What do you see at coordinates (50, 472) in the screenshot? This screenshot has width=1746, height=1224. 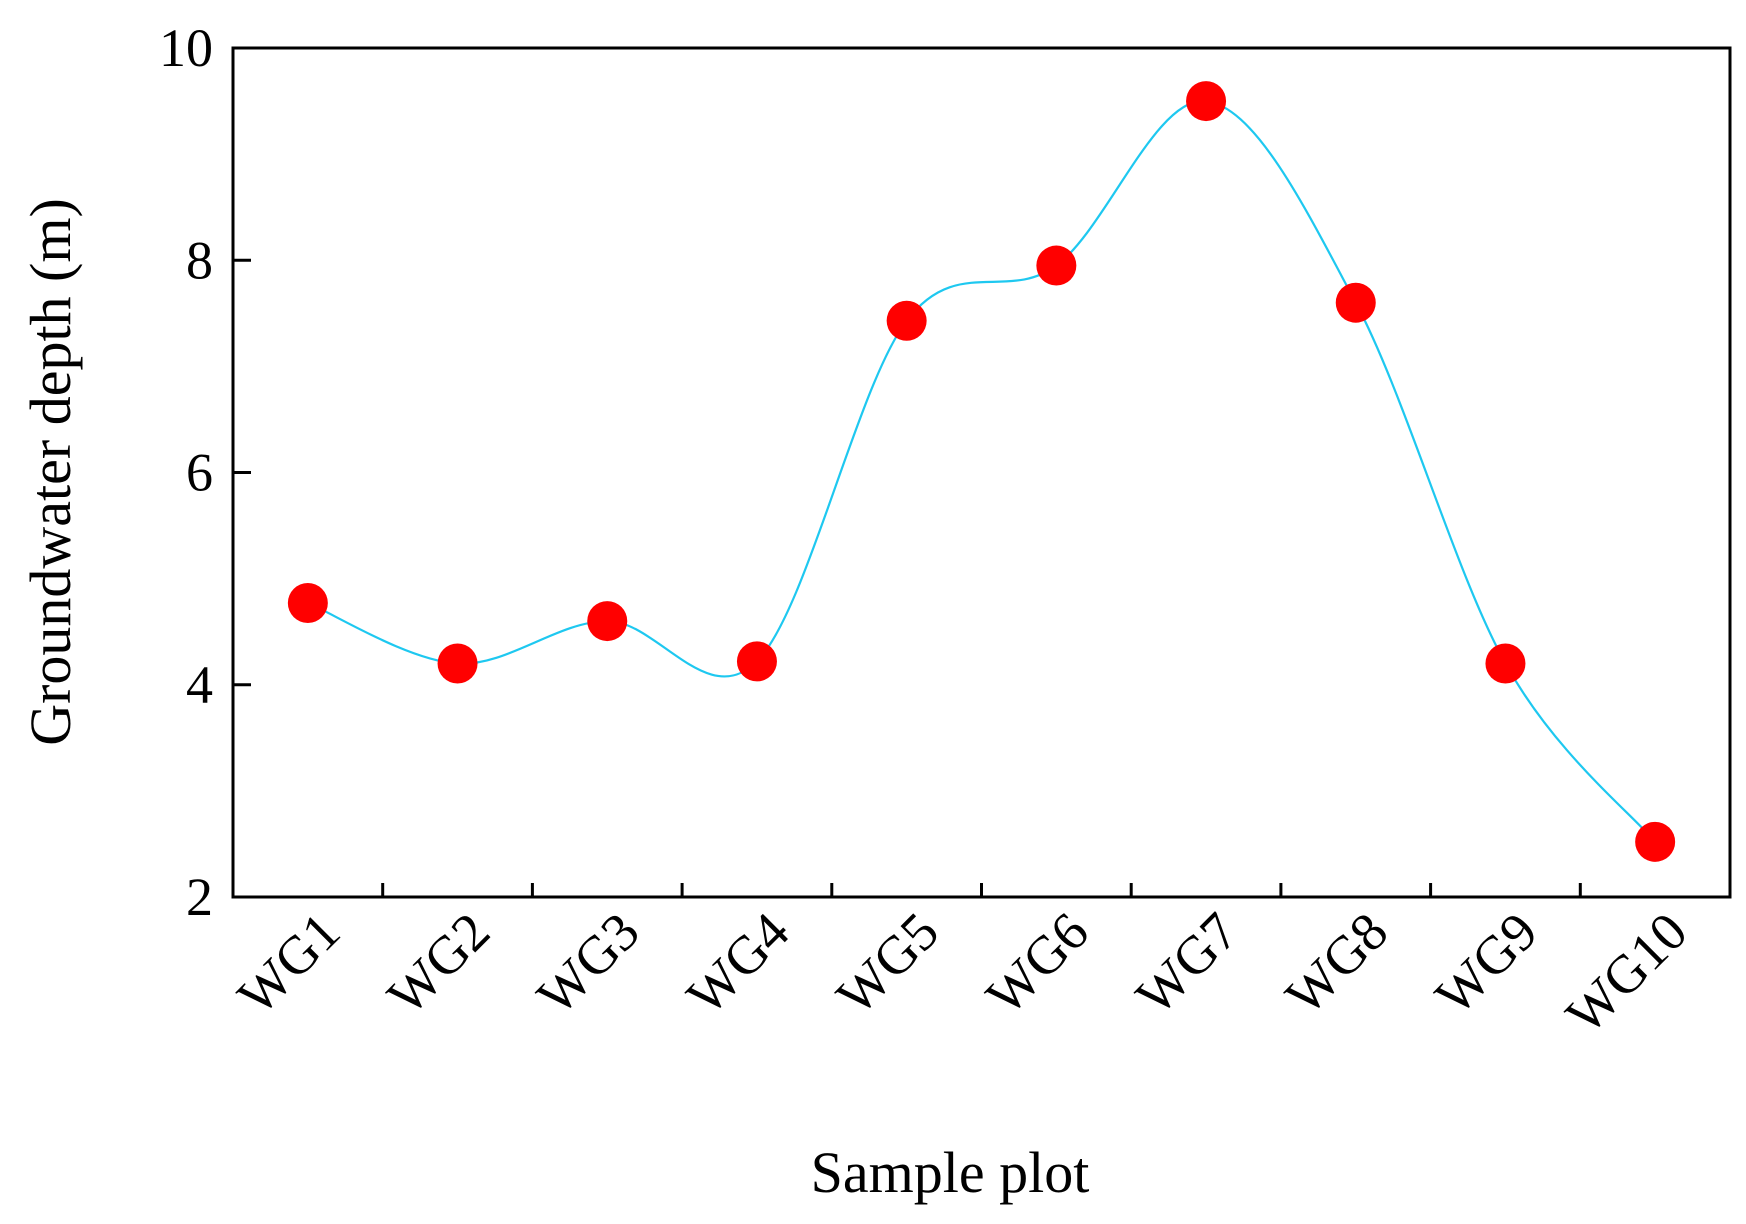 I see `y-axis-title: Groundwater depth (m)` at bounding box center [50, 472].